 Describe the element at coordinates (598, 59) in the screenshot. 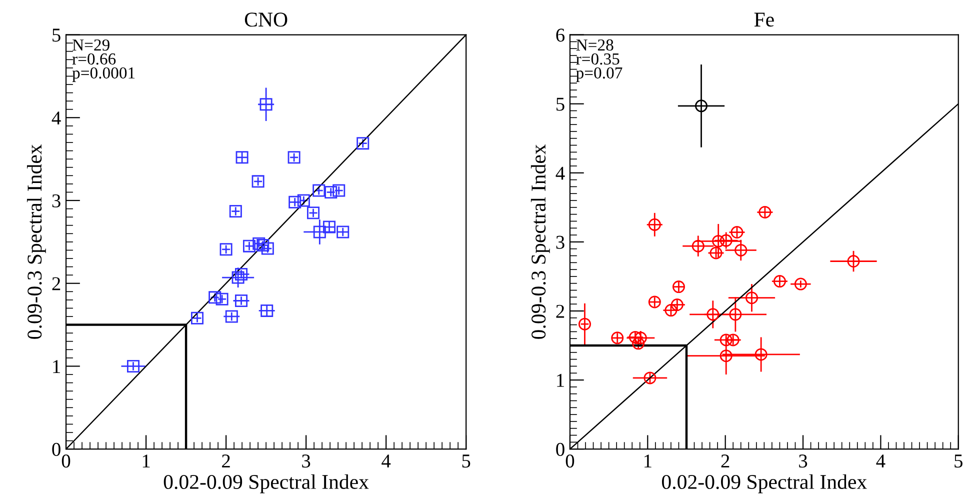

I see `annotation: r=0.35` at that location.